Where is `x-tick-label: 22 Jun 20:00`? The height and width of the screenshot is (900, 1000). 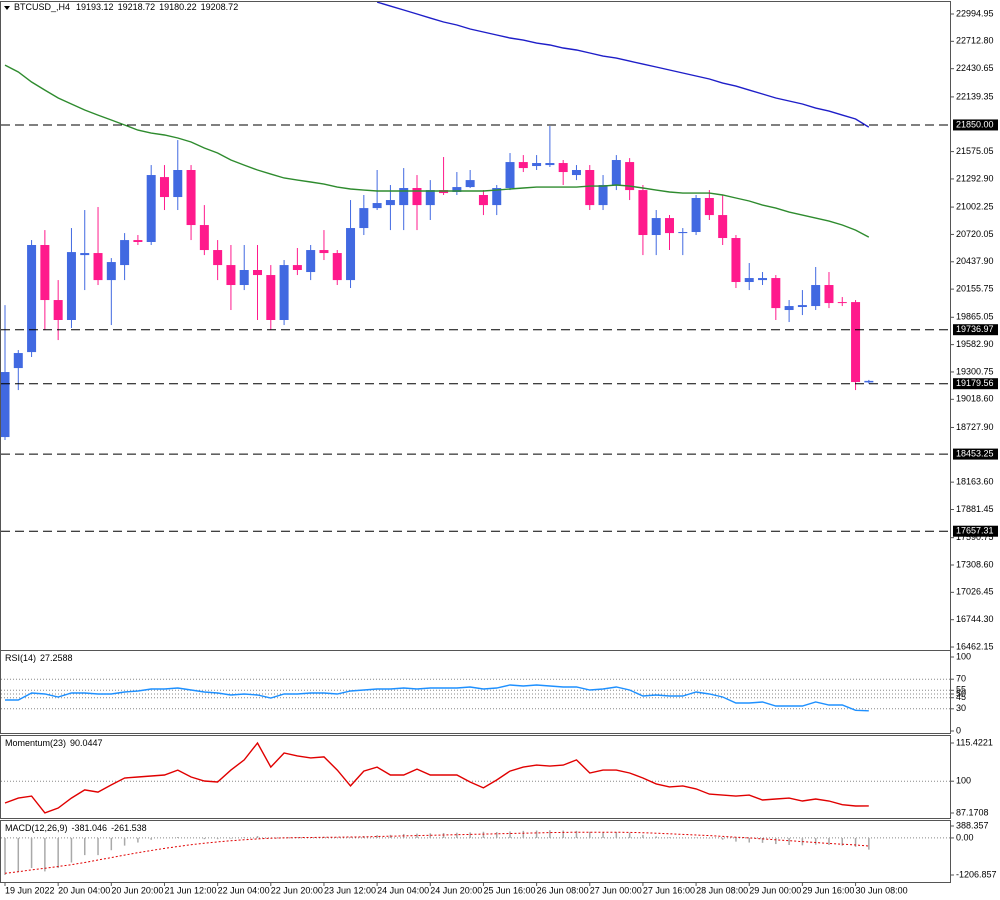
x-tick-label: 22 Jun 20:00 is located at coordinates (297, 890).